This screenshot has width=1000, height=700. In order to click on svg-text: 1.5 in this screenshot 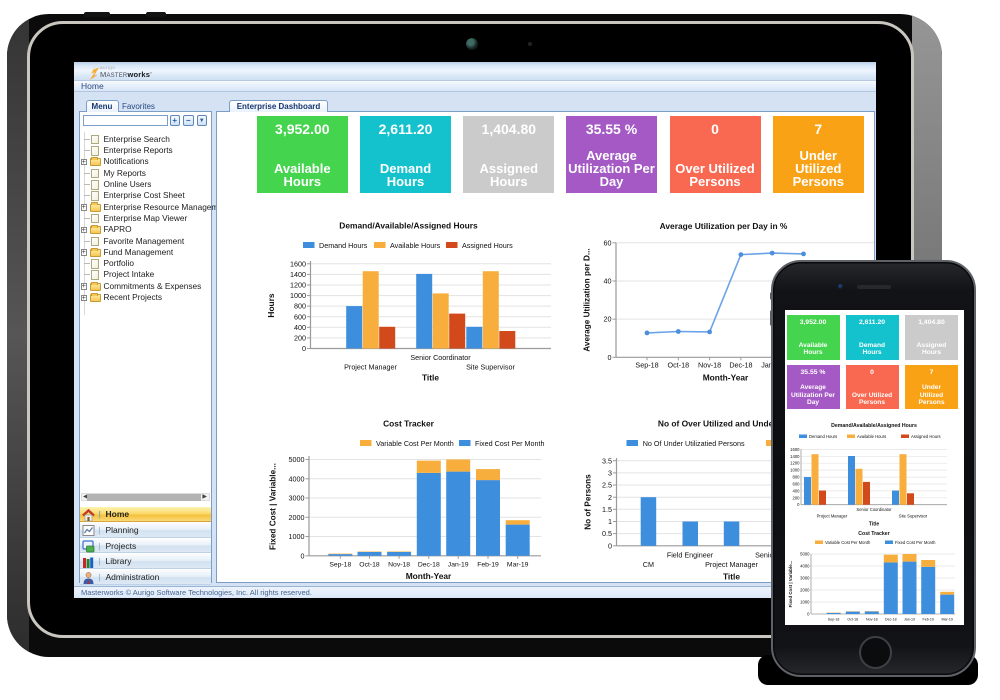, I will do `click(607, 509)`.